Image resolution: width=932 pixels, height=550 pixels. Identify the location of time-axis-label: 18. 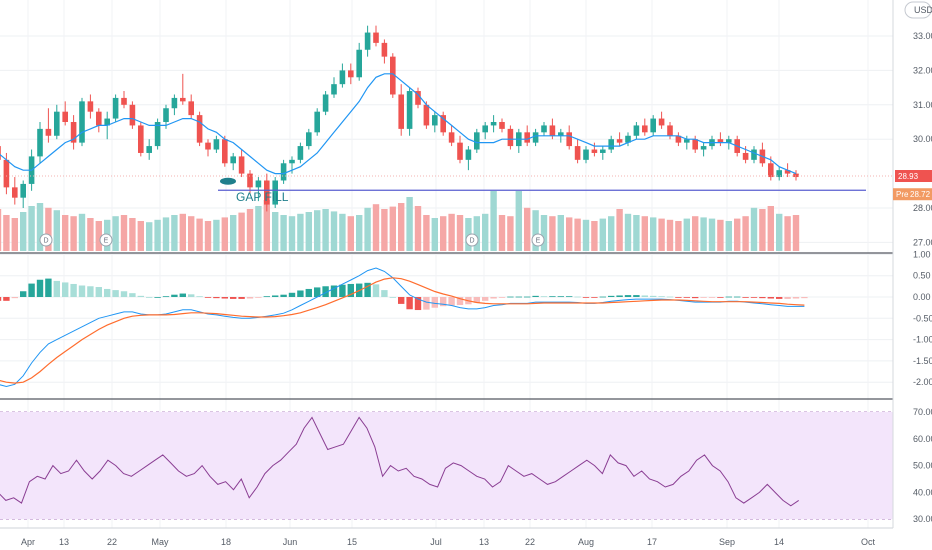
(226, 542).